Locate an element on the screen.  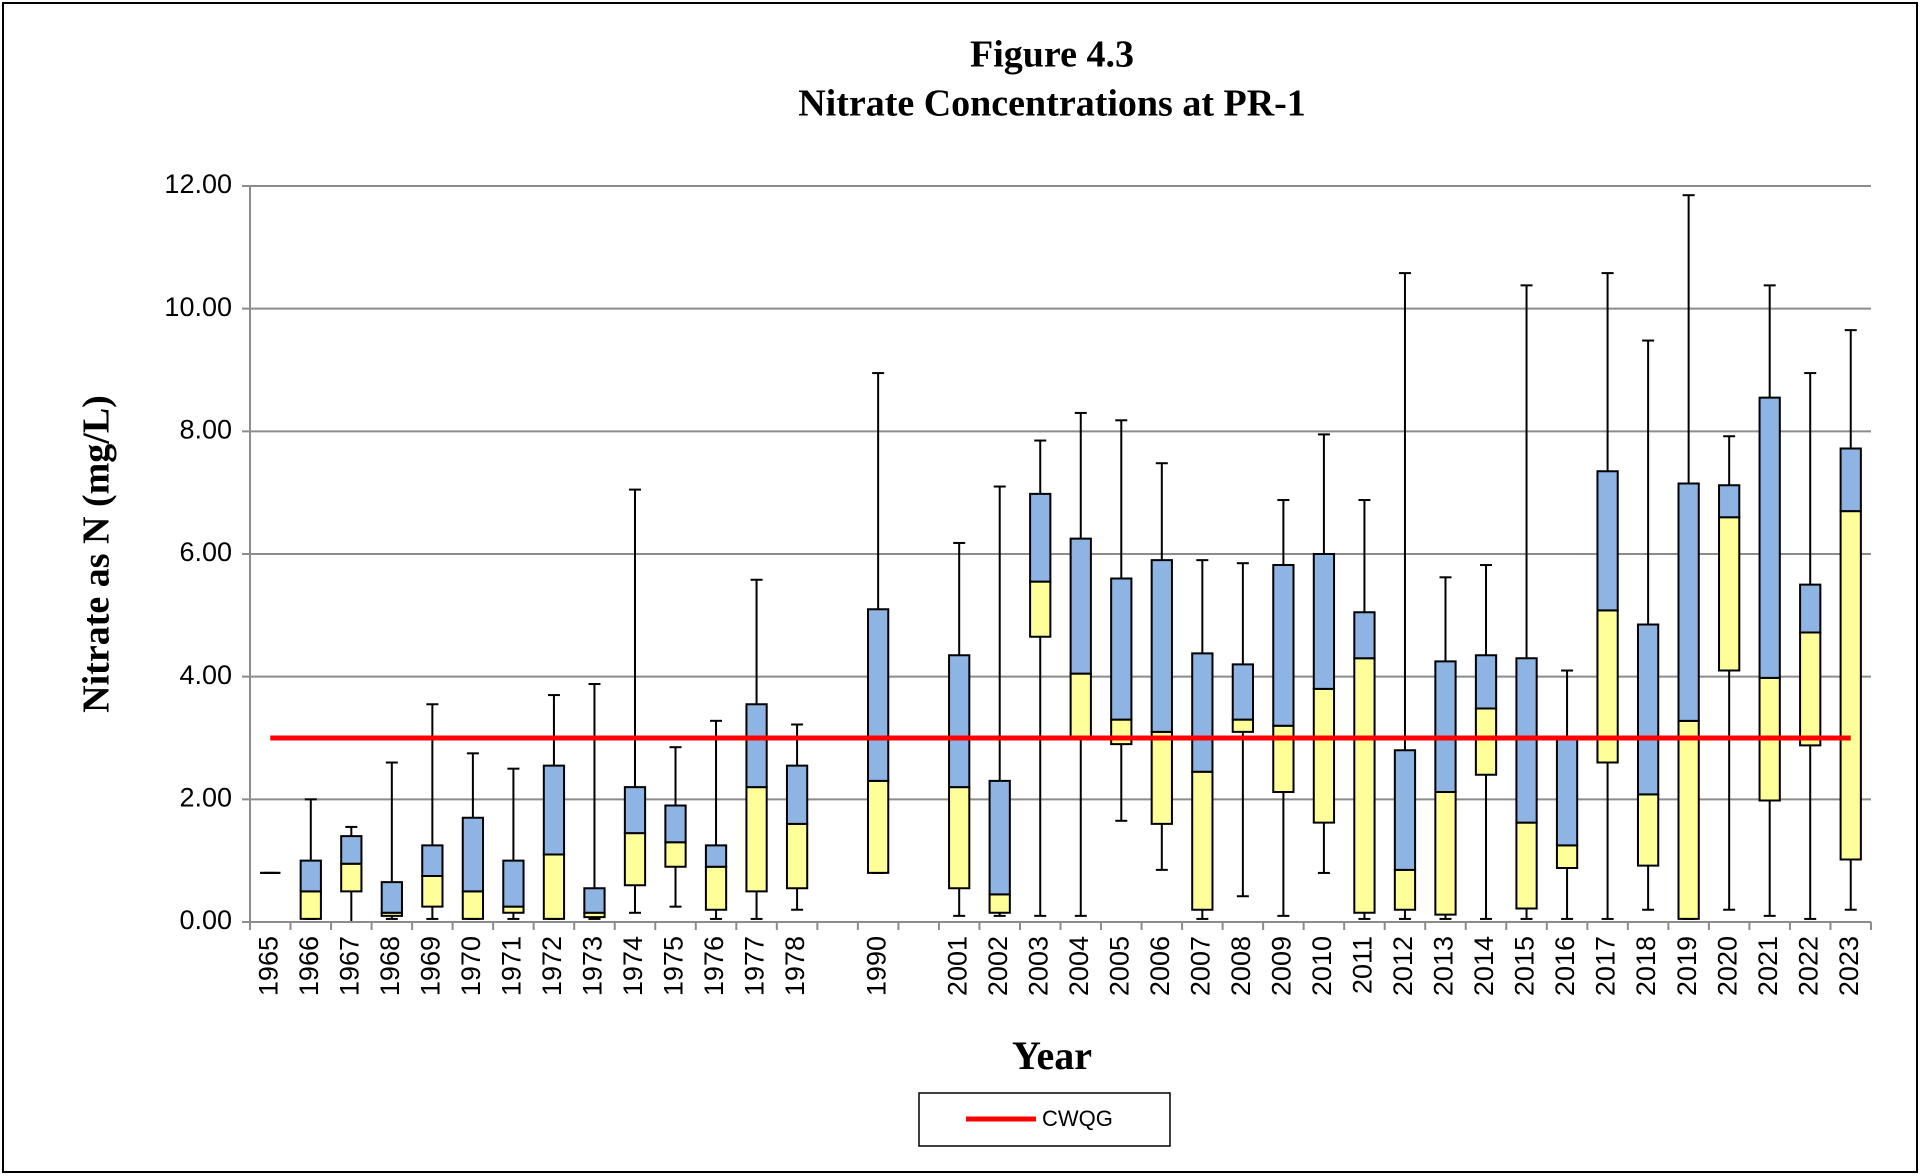
x-tick-label: 2004 is located at coordinates (1079, 966).